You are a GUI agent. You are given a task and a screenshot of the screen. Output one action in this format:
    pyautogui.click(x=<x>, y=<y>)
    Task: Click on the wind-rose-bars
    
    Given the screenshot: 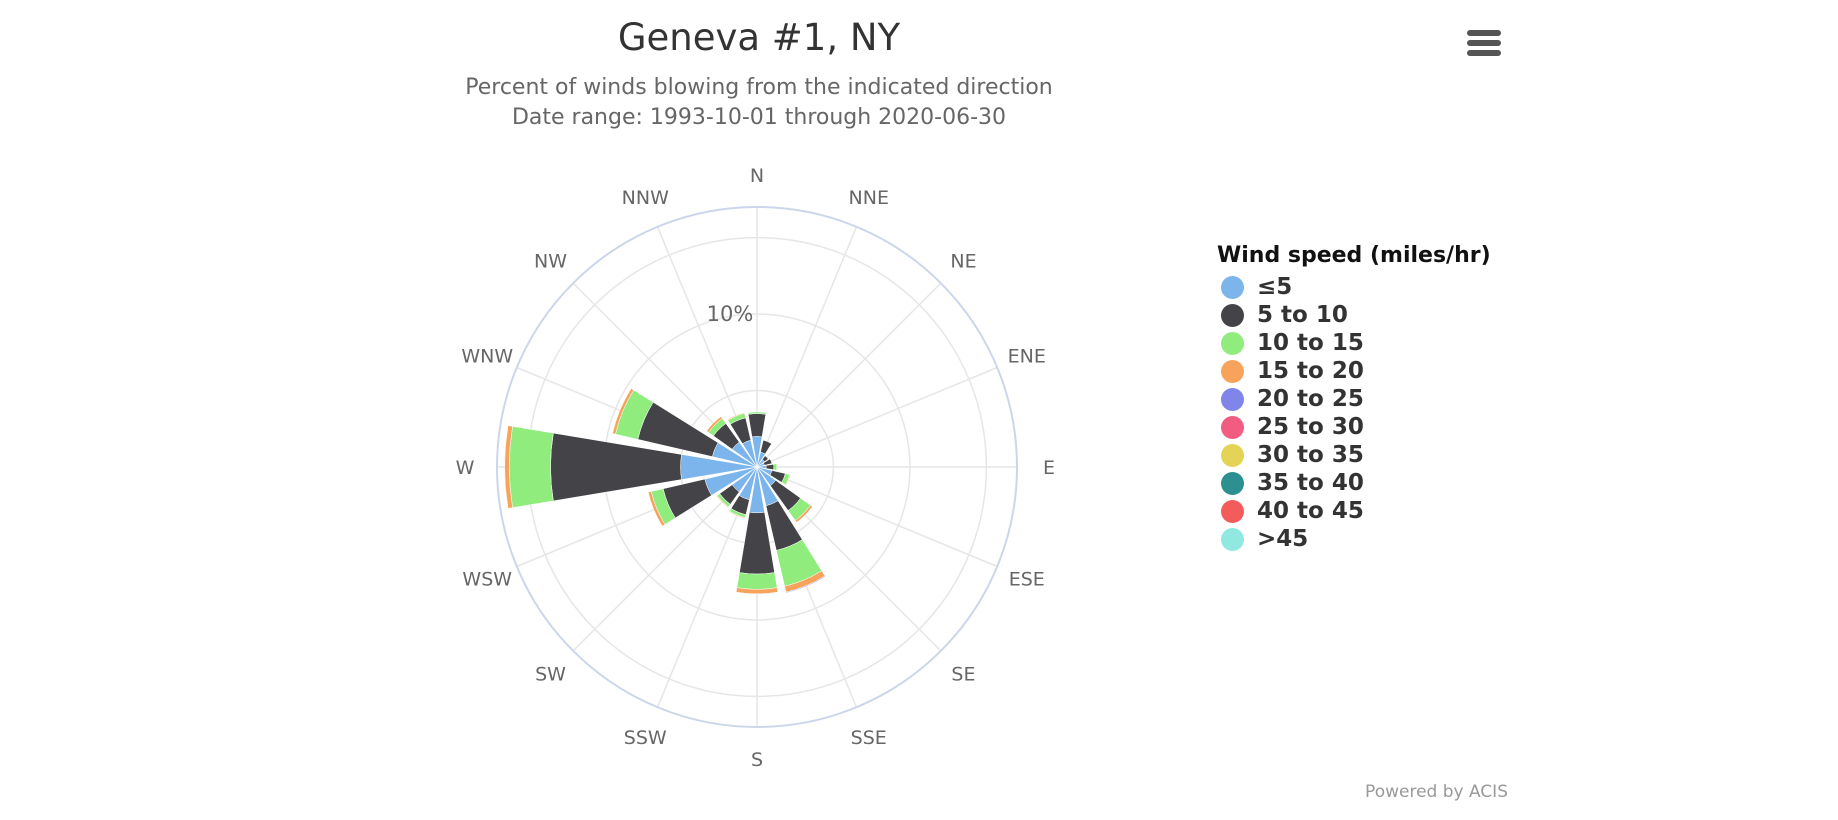 What is the action you would take?
    pyautogui.click(x=665, y=491)
    